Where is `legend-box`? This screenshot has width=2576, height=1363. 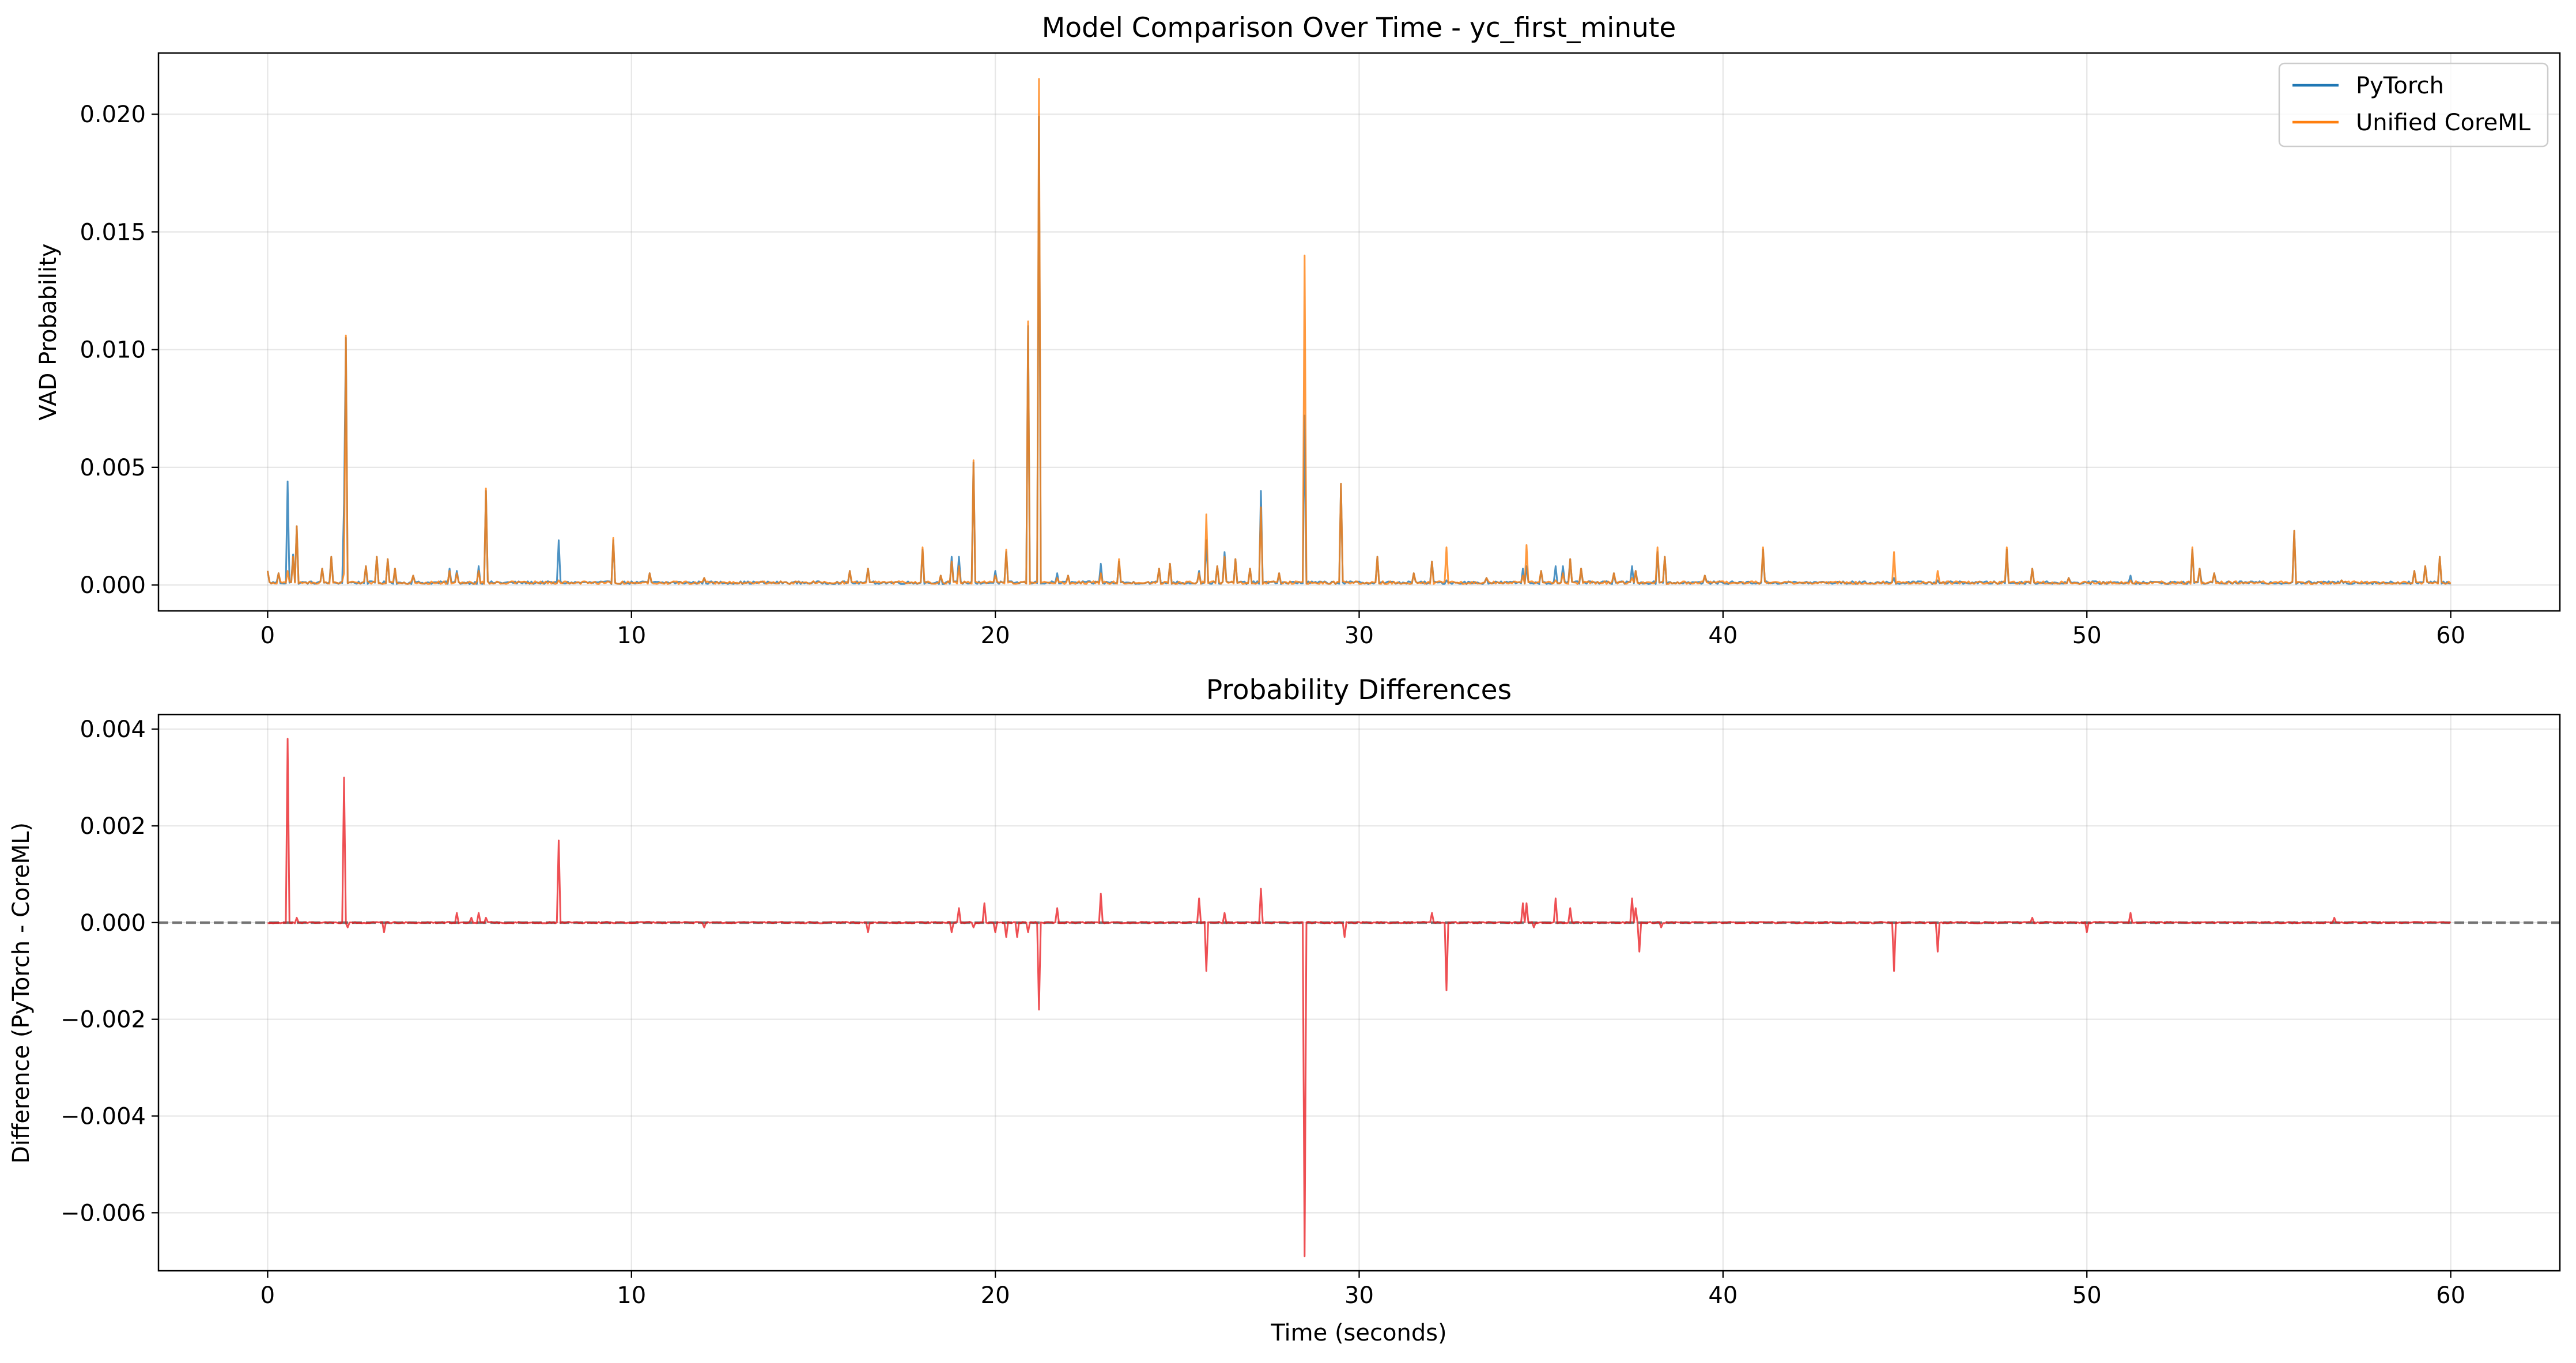 legend-box is located at coordinates (2413, 105).